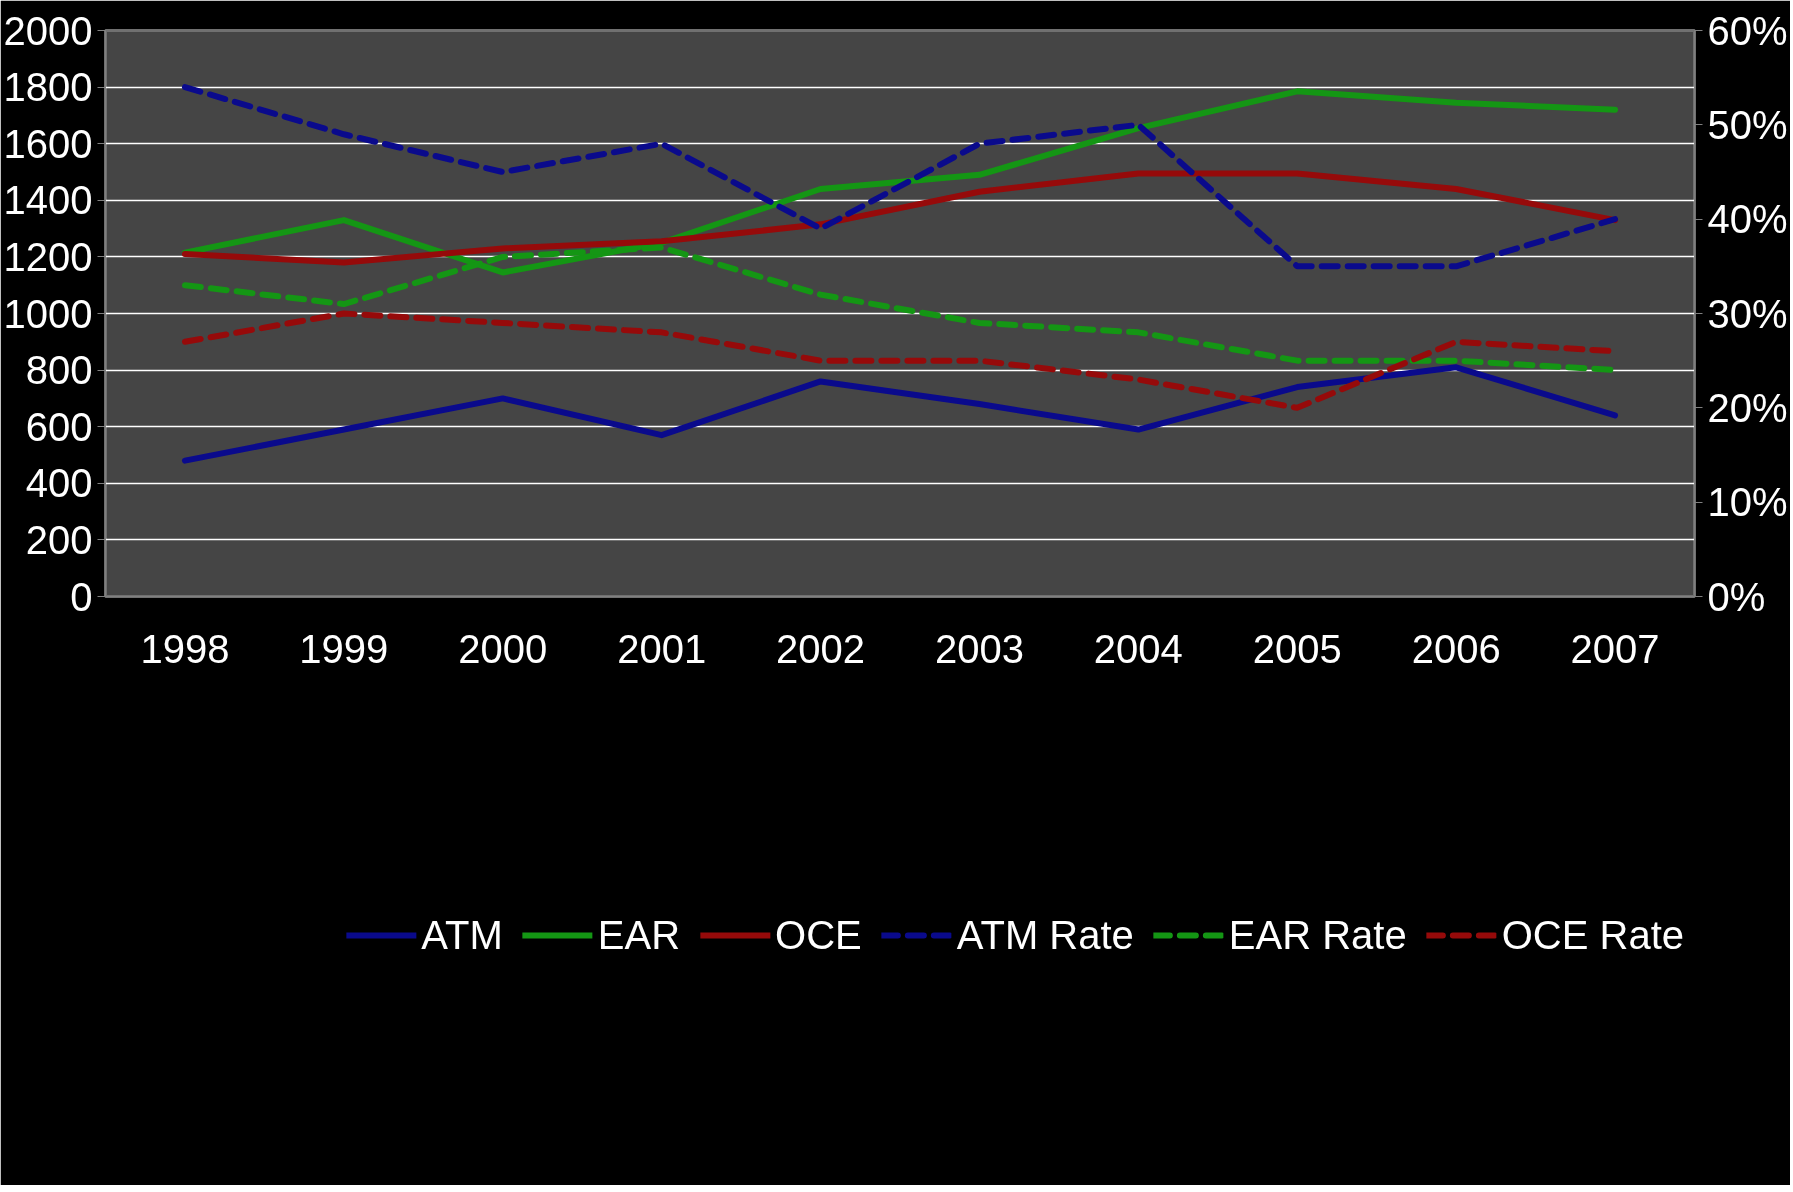 The width and height of the screenshot is (1793, 1192). Describe the element at coordinates (48, 143) in the screenshot. I see `y-tick-label: 1600` at that location.